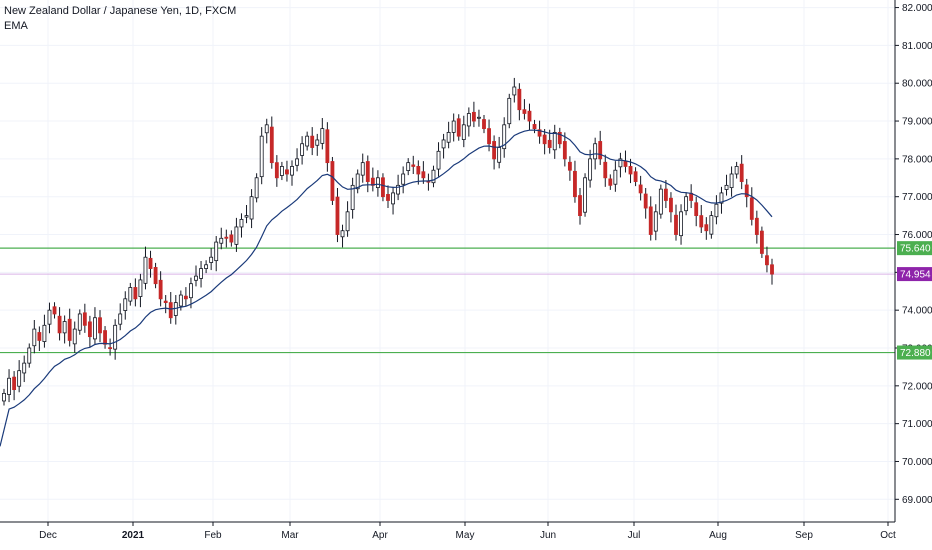 The image size is (932, 550). I want to click on price-tags: 75.640 72.880 74.954, so click(914, 300).